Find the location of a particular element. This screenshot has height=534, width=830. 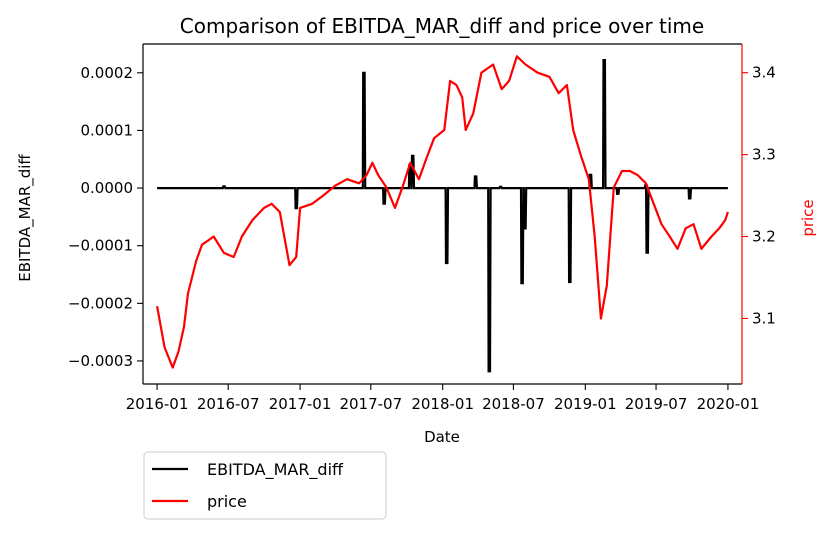

y-left-tick-label: −0.0003 is located at coordinates (100, 361).